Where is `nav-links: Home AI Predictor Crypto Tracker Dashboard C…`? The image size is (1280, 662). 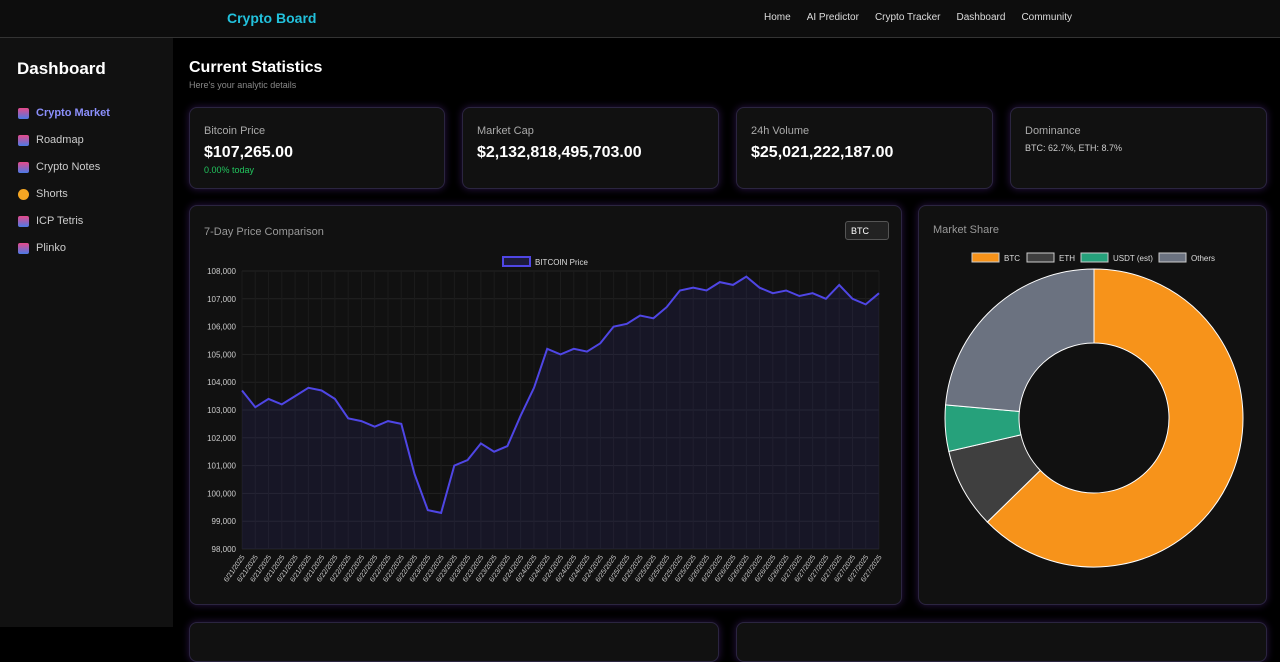 nav-links: Home AI Predictor Crypto Tracker Dashboard C… is located at coordinates (918, 17).